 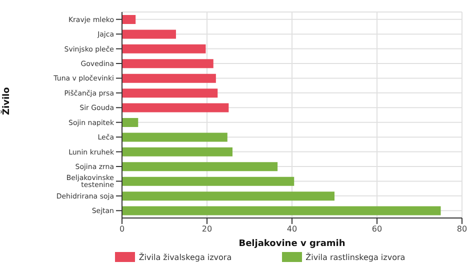 What do you see at coordinates (462, 229) in the screenshot?
I see `x-tick-label: 80` at bounding box center [462, 229].